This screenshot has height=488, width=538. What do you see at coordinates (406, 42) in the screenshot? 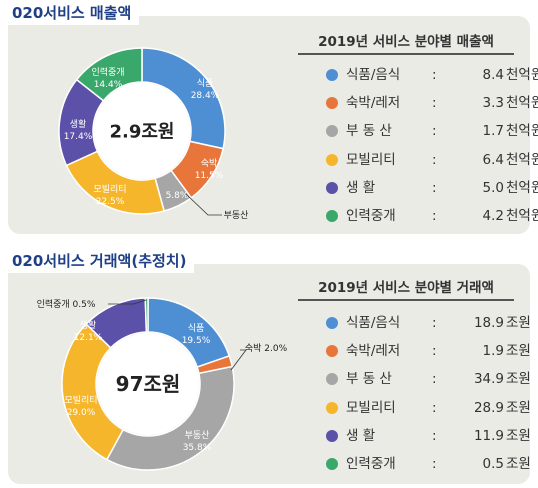
I see `revenue-legend-title: 2019년 서비스 분야별 매출액` at bounding box center [406, 42].